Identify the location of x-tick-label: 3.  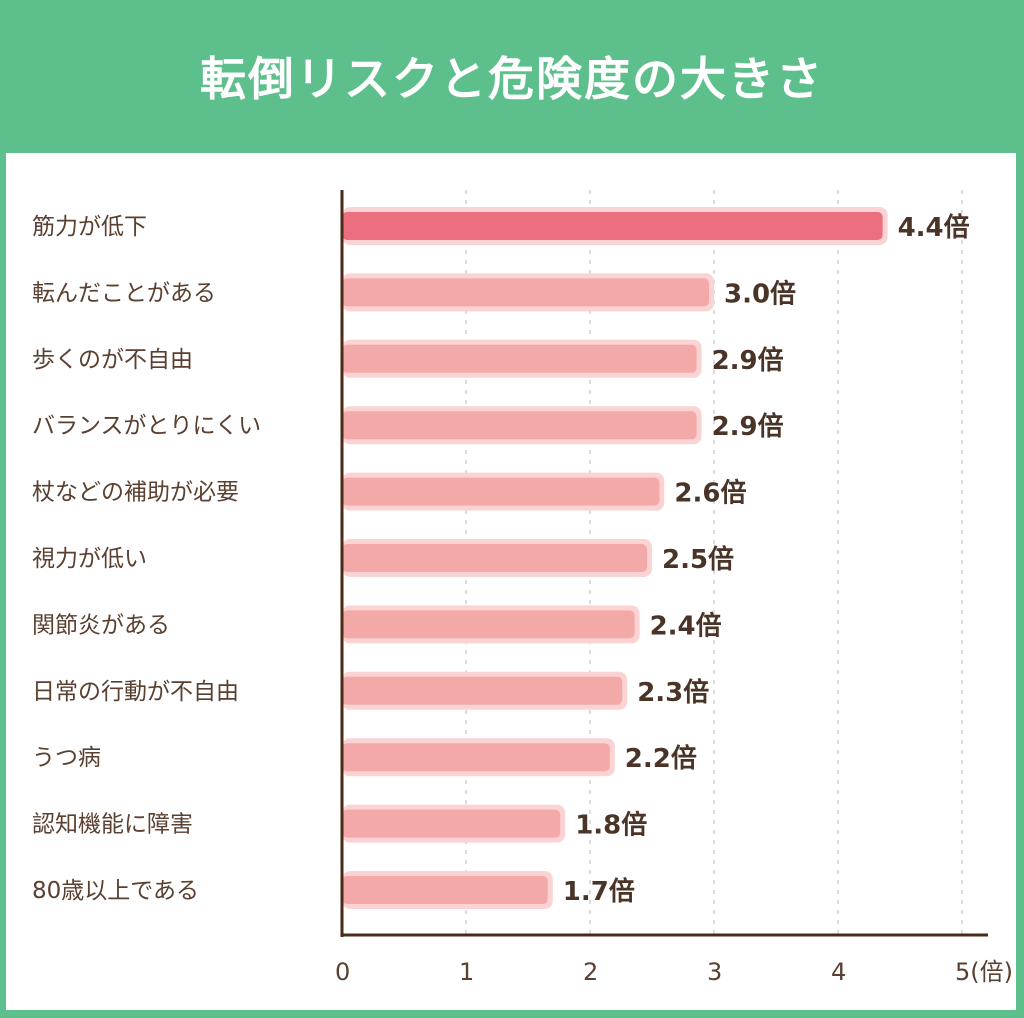
(714, 972).